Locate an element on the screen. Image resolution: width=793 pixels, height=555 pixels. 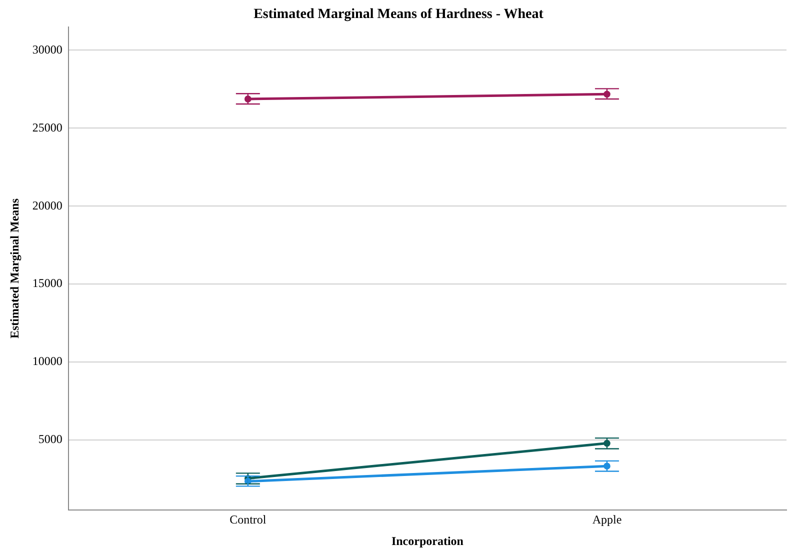
y-tick-label: 25000 is located at coordinates (47, 127).